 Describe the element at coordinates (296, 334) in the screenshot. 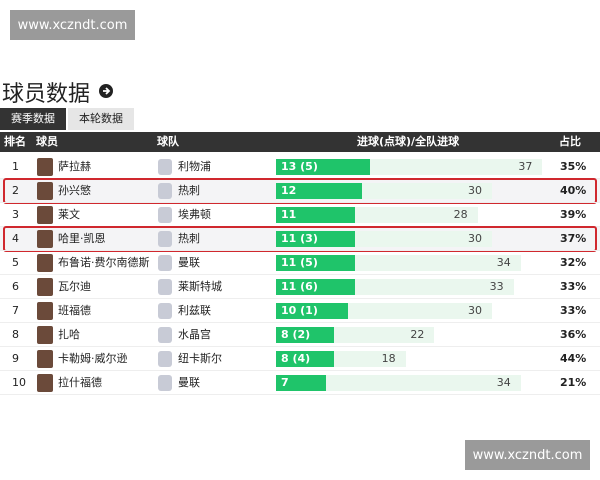

I see `goals-label: 8 (2)` at that location.